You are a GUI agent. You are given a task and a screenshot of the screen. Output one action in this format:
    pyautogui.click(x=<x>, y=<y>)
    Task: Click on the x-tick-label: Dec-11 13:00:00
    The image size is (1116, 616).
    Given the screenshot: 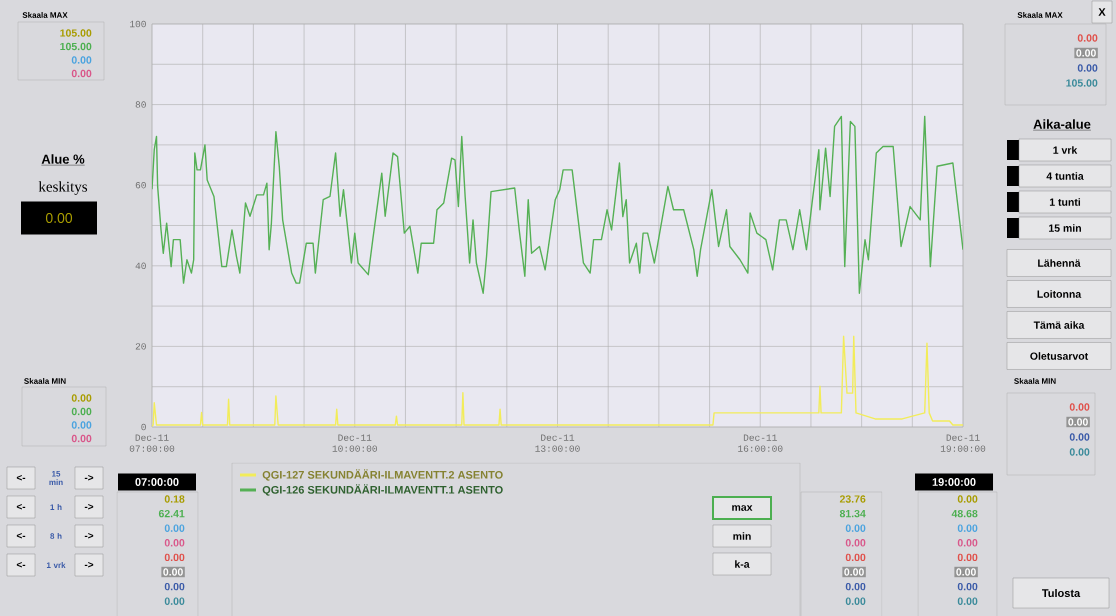 What is the action you would take?
    pyautogui.click(x=557, y=443)
    